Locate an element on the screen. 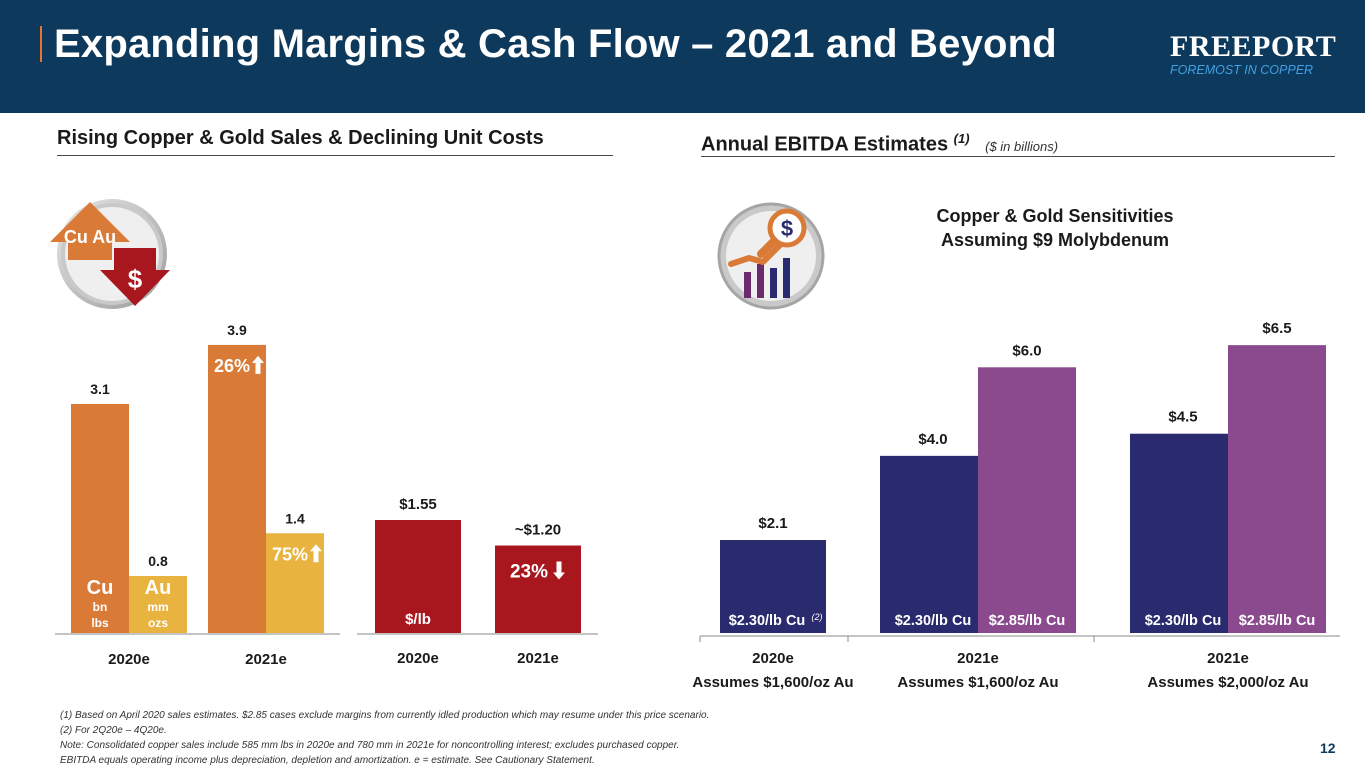  icon-magnifier-dollar: $ is located at coordinates (787, 228).